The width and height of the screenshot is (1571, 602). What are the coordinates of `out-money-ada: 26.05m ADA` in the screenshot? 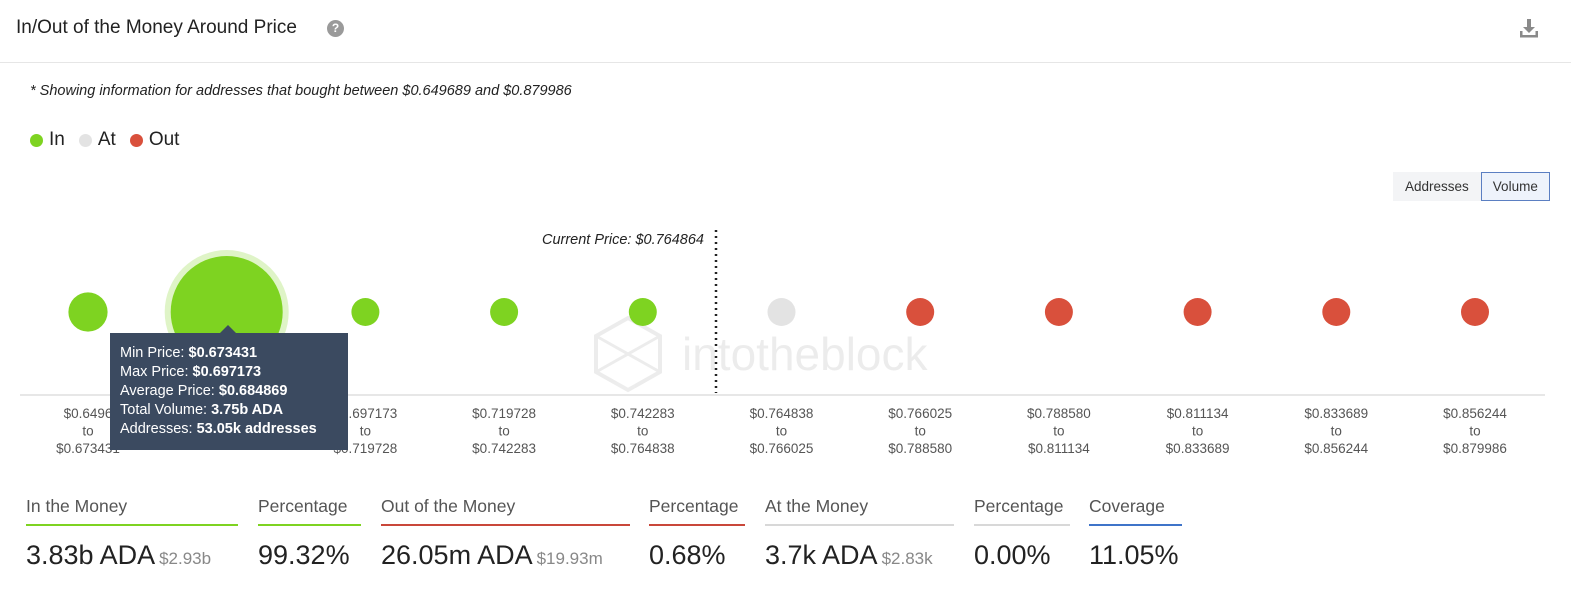 It's located at (457, 555).